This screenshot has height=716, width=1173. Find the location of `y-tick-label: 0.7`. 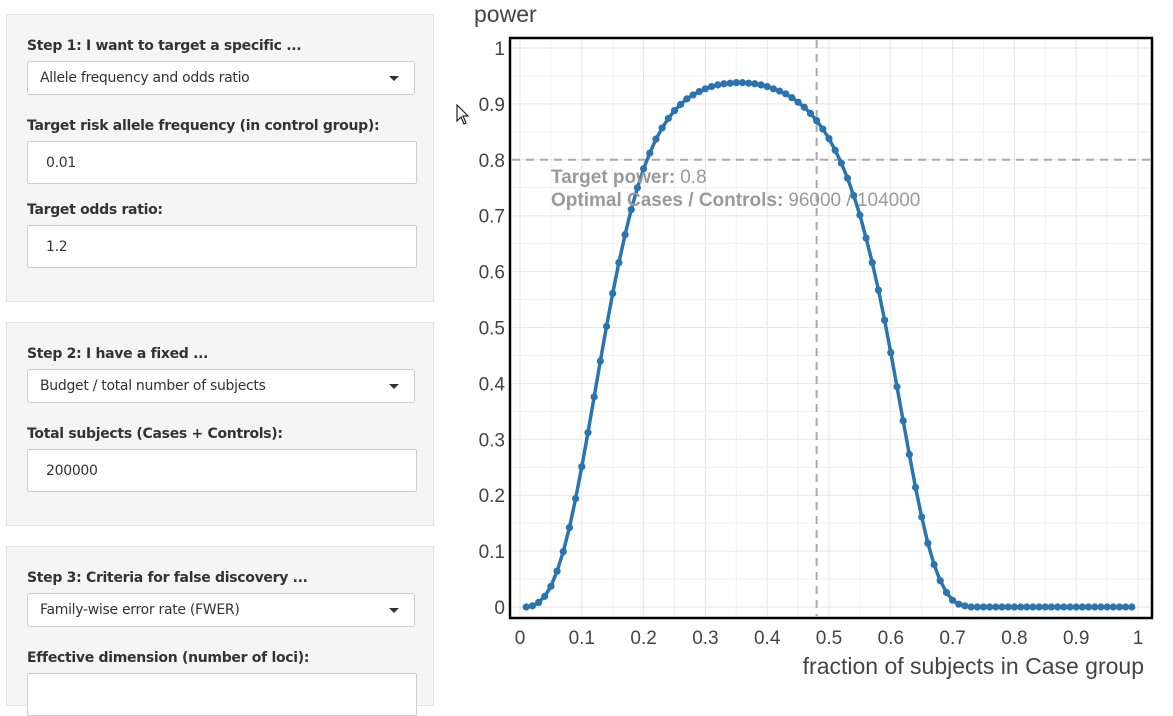

y-tick-label: 0.7 is located at coordinates (492, 217).